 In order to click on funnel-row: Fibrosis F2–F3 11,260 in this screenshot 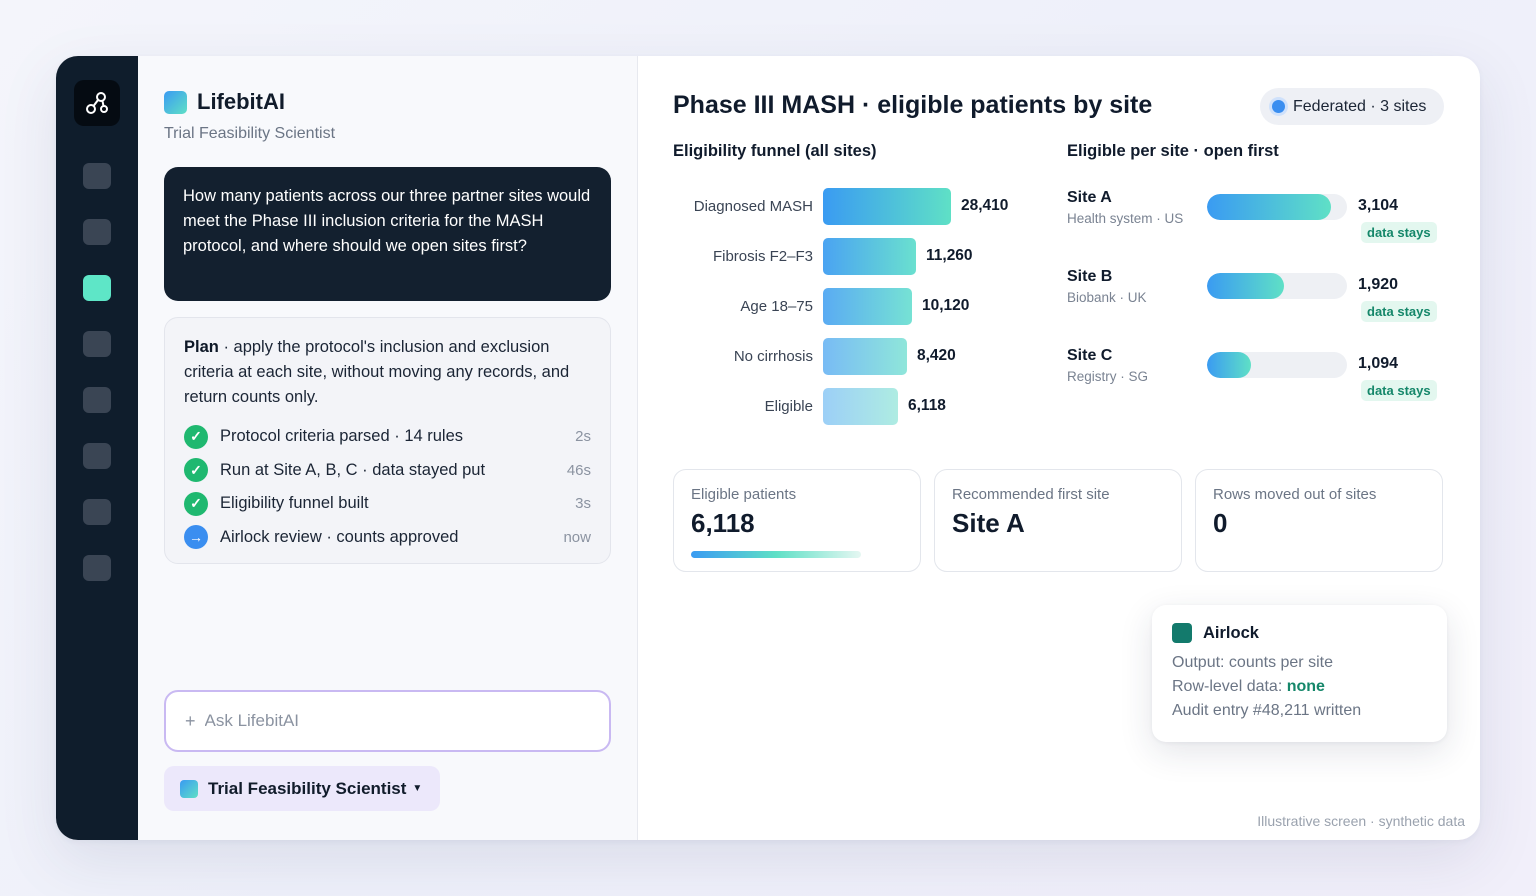, I will do `click(823, 256)`.